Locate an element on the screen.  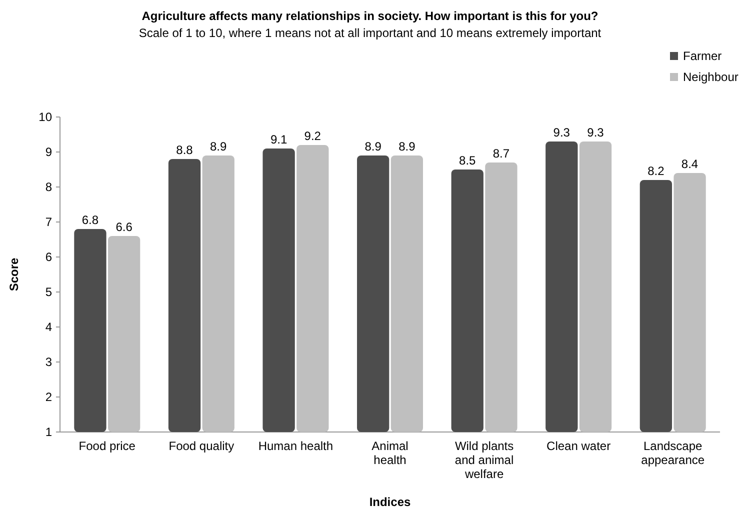
data-label: 6.6 is located at coordinates (124, 227).